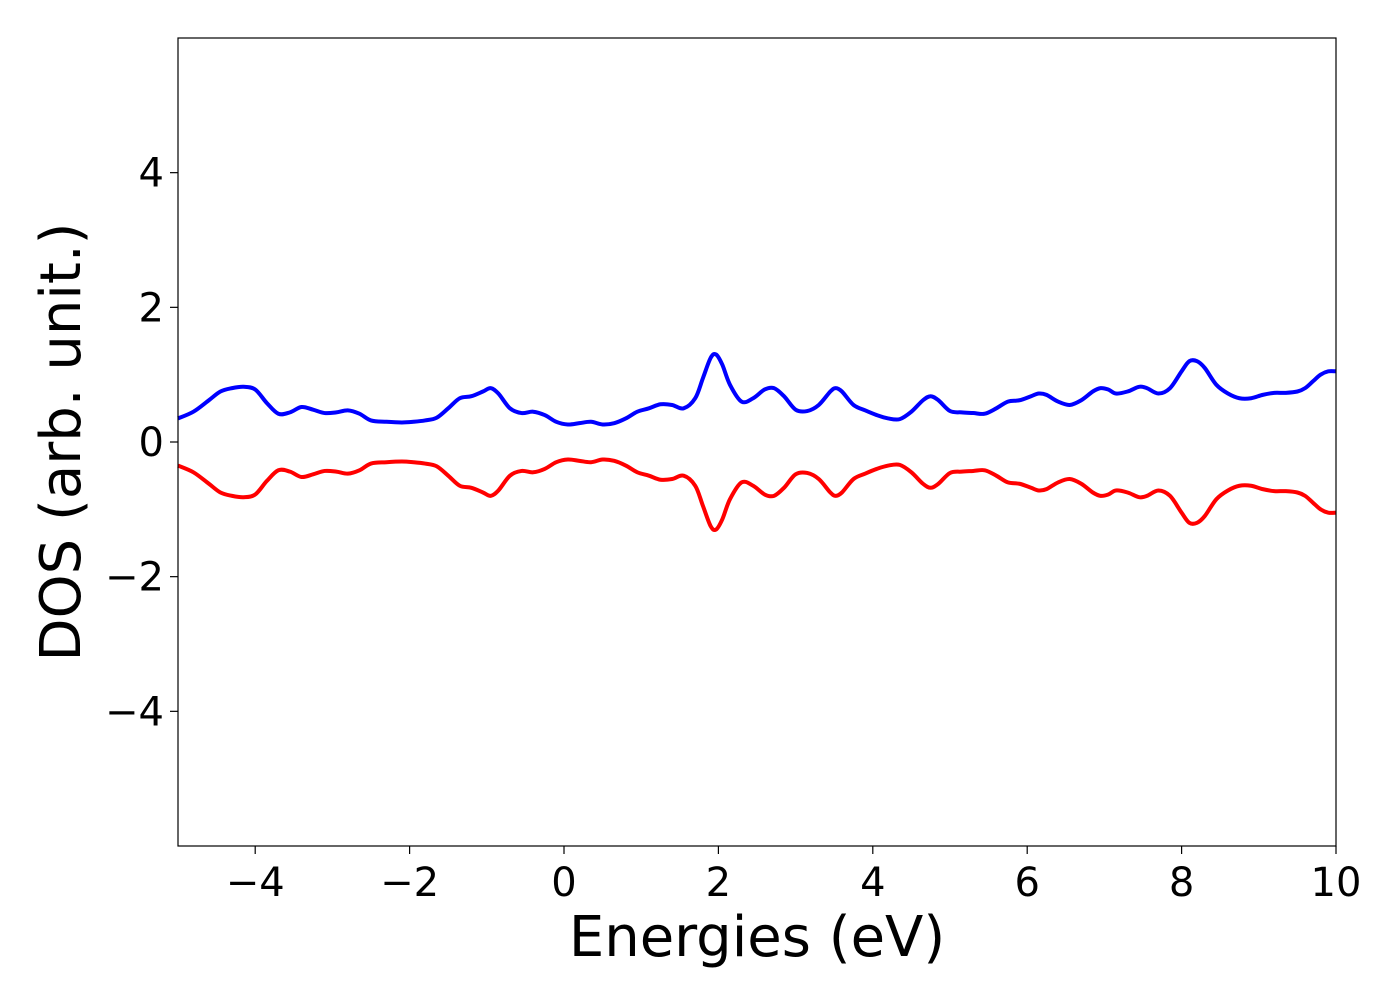  I want to click on x-tick-label: −2, so click(409, 883).